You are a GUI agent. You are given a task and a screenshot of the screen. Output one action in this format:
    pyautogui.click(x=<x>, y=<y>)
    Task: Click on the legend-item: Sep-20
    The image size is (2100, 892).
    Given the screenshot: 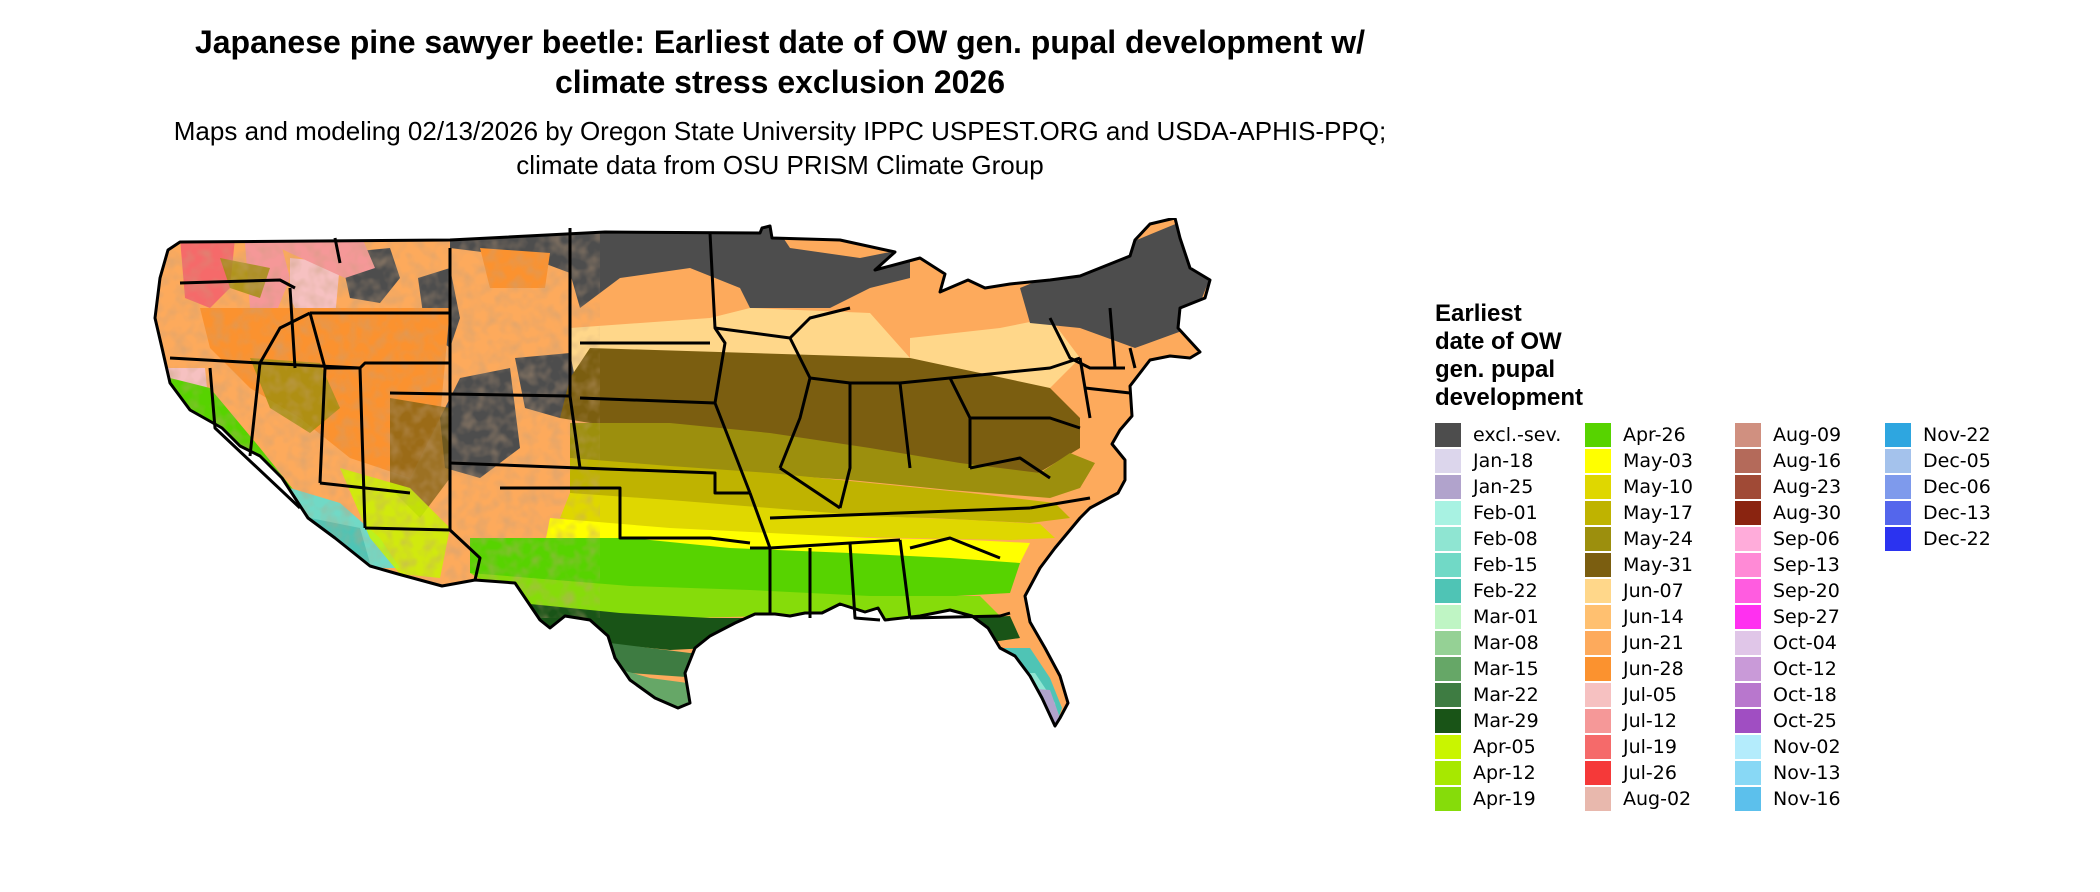 What is the action you would take?
    pyautogui.click(x=1810, y=591)
    